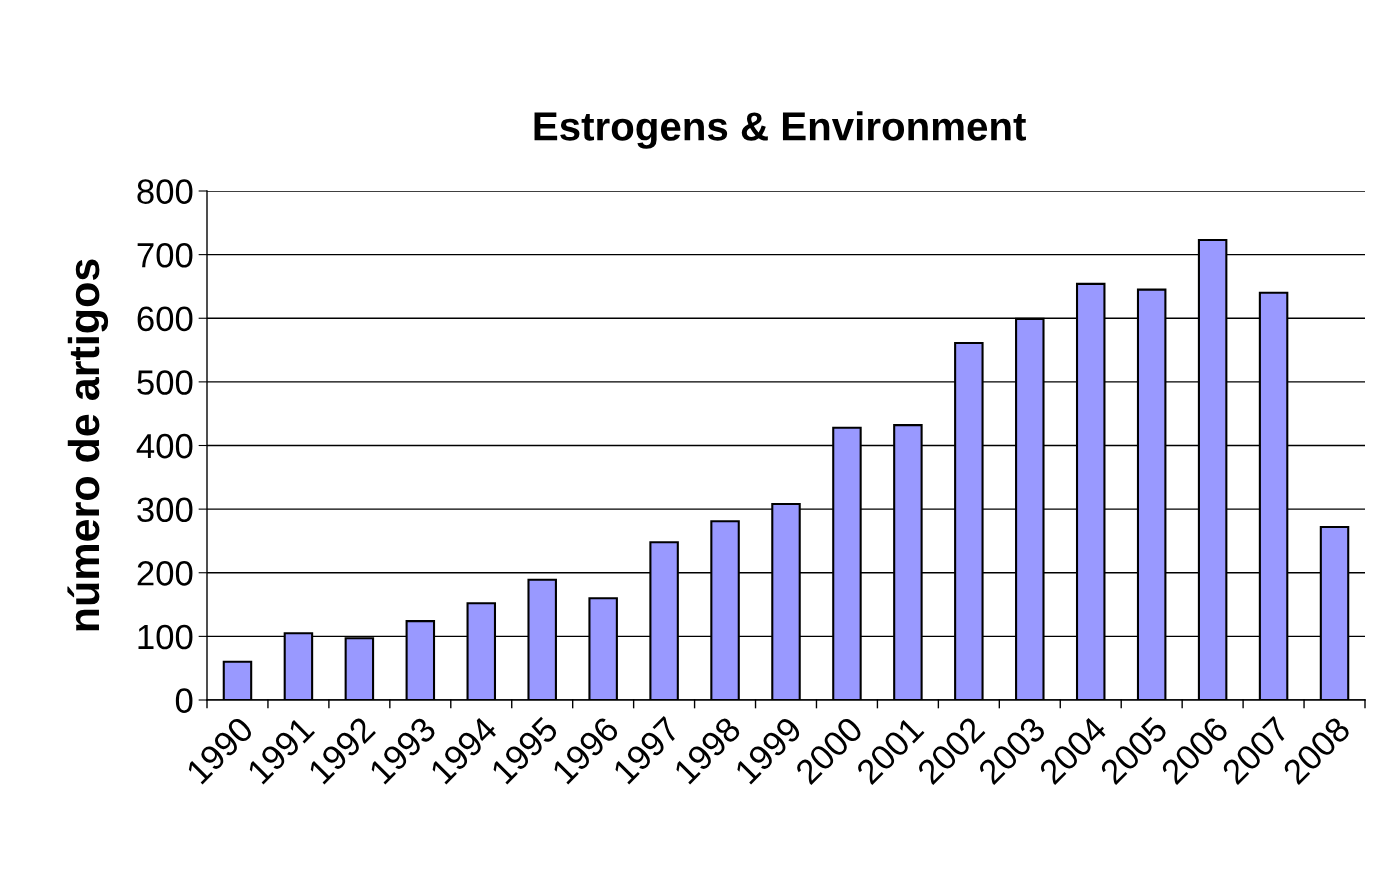  What do you see at coordinates (88, 445) in the screenshot?
I see `y-axis-title: número de artigos` at bounding box center [88, 445].